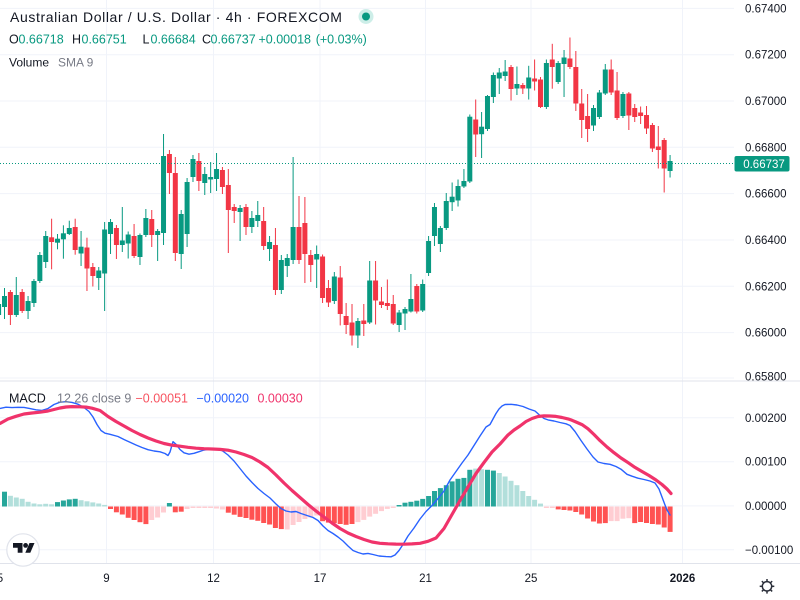 This screenshot has width=800, height=600. I want to click on svg-text: Volume, so click(29, 63).